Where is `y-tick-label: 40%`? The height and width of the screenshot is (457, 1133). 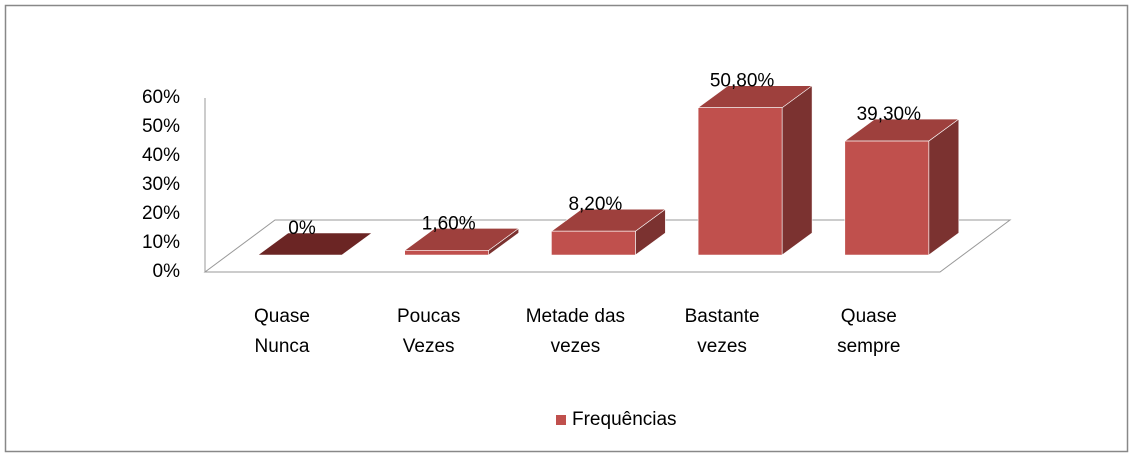 y-tick-label: 40% is located at coordinates (161, 155).